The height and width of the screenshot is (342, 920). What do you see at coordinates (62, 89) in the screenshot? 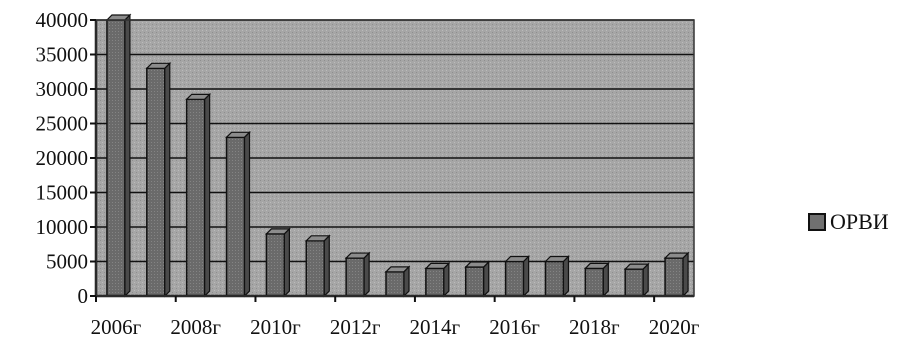
I see `y-tick-label: 30000` at bounding box center [62, 89].